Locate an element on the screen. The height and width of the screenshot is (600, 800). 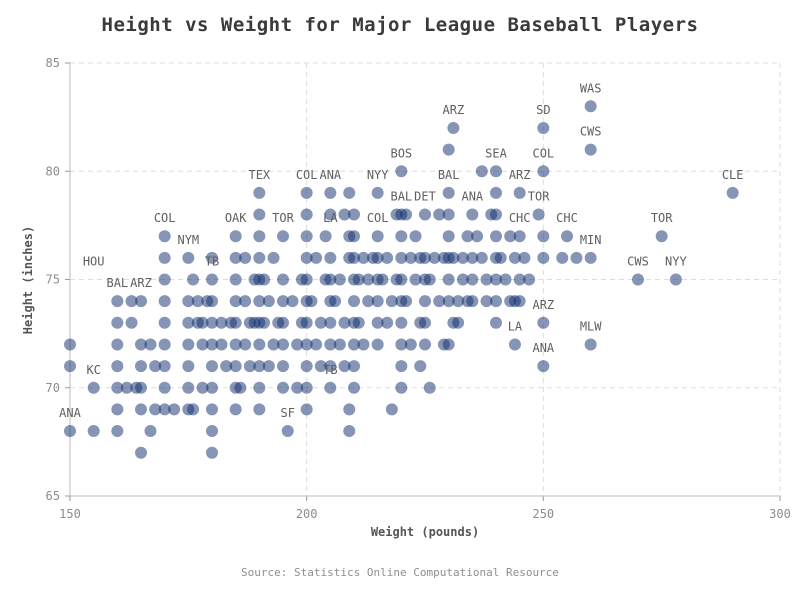
y-tick-label: 75 is located at coordinates (53, 280).